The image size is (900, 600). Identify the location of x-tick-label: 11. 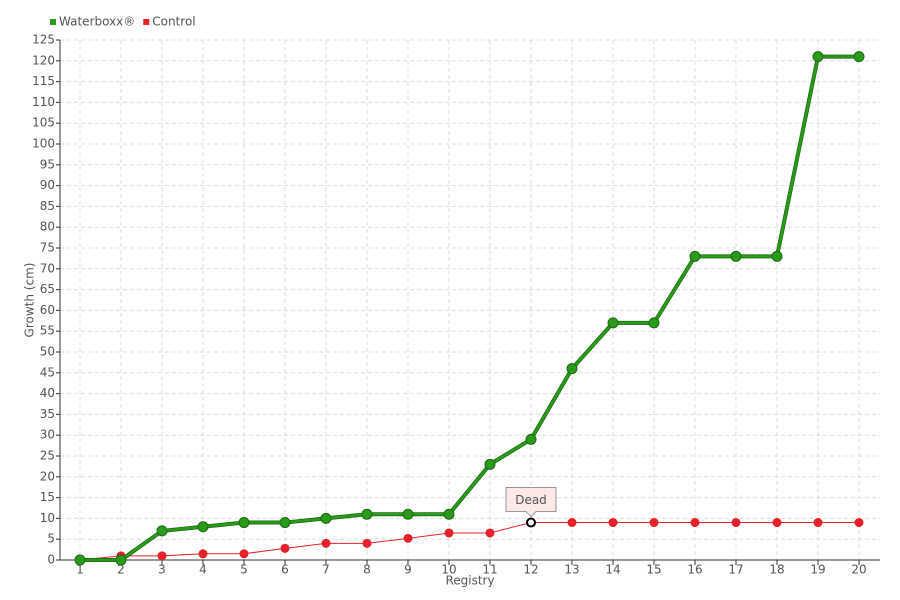
(489, 570).